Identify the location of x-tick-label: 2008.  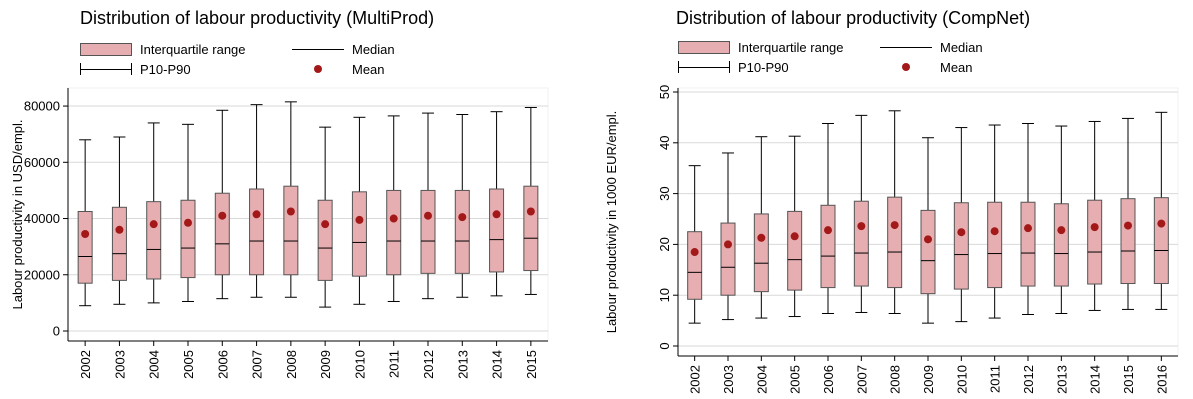
(291, 364).